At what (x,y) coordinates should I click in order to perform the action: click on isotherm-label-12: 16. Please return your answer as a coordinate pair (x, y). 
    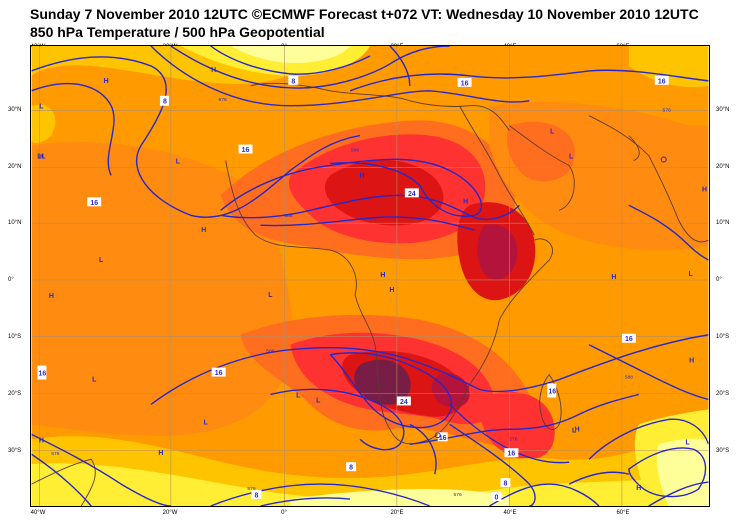
    Looking at the image, I should click on (511, 453).